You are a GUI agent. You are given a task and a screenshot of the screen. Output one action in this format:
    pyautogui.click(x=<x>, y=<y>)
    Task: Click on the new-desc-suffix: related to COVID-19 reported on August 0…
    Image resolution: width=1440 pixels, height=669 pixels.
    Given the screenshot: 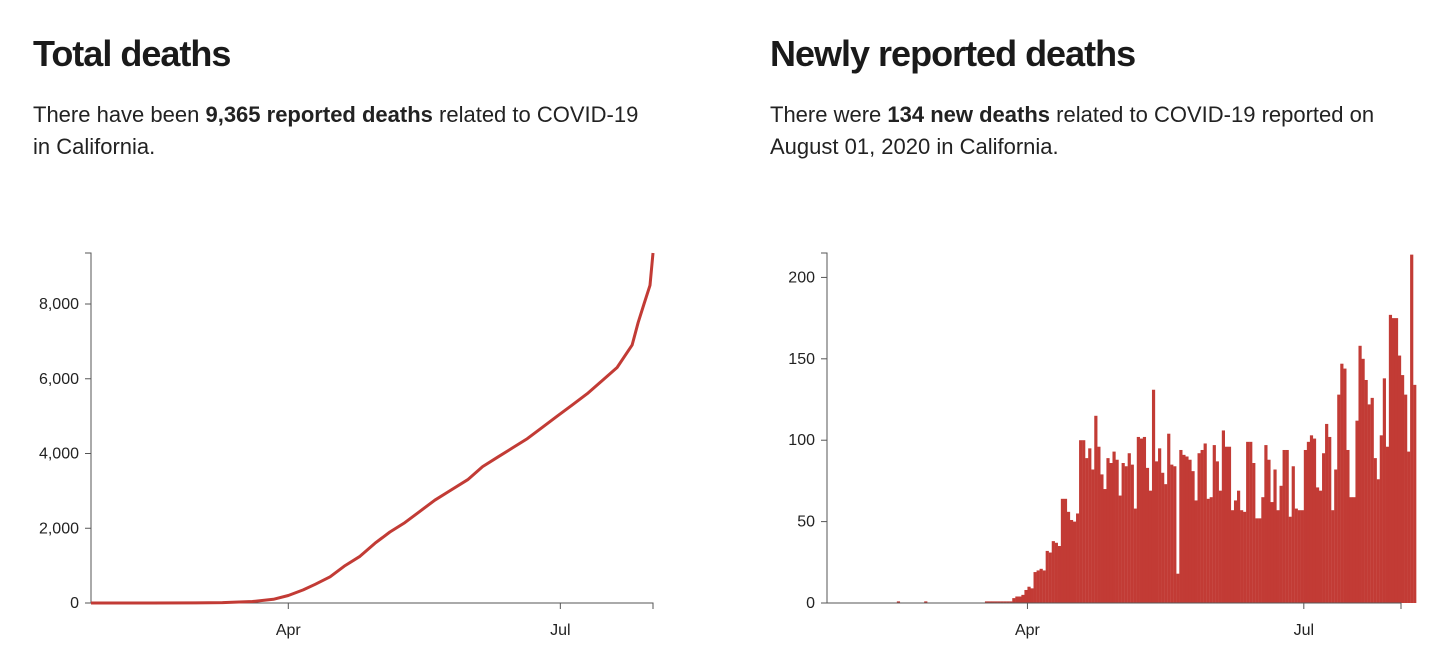 What is the action you would take?
    pyautogui.click(x=1072, y=130)
    